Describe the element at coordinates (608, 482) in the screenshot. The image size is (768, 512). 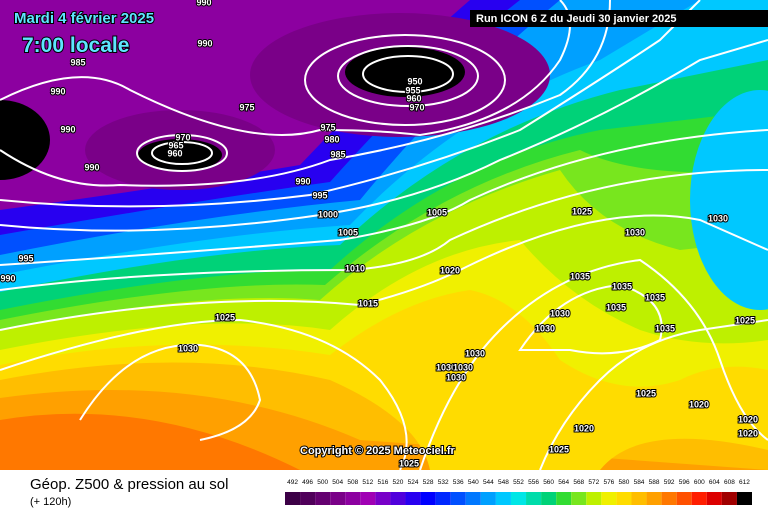
I see `scale-value: 576` at that location.